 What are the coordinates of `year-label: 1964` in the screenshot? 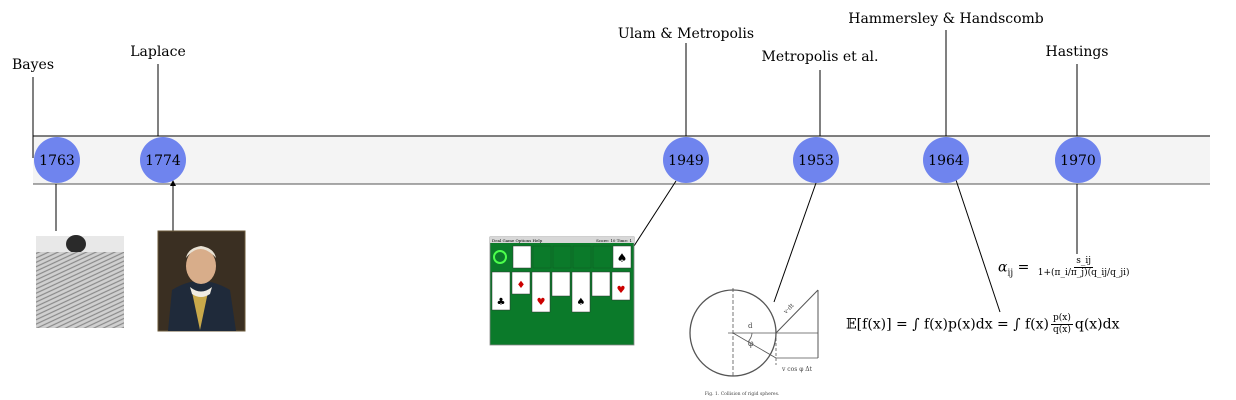 It's located at (946, 161).